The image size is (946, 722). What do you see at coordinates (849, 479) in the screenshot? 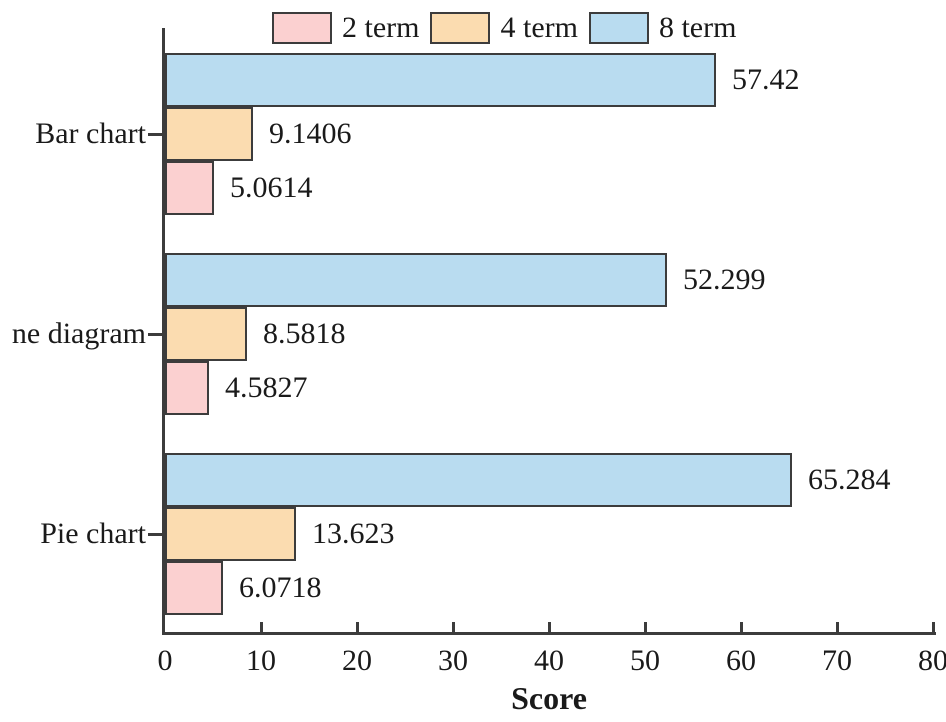
I see `value-label-8-term-pie-chart: 65.284` at bounding box center [849, 479].